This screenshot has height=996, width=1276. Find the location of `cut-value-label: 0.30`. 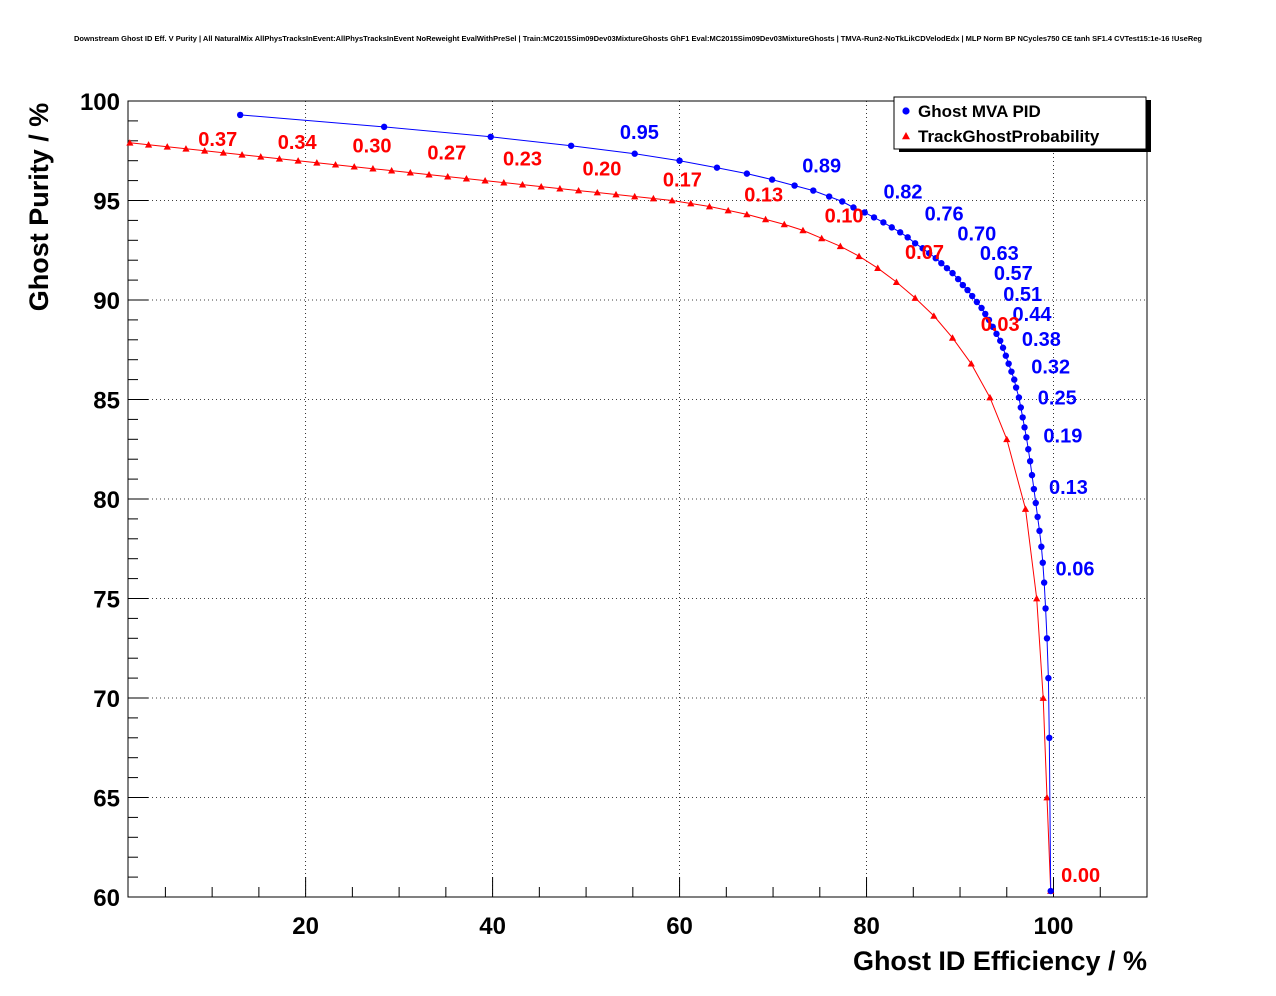

cut-value-label: 0.30 is located at coordinates (372, 147).